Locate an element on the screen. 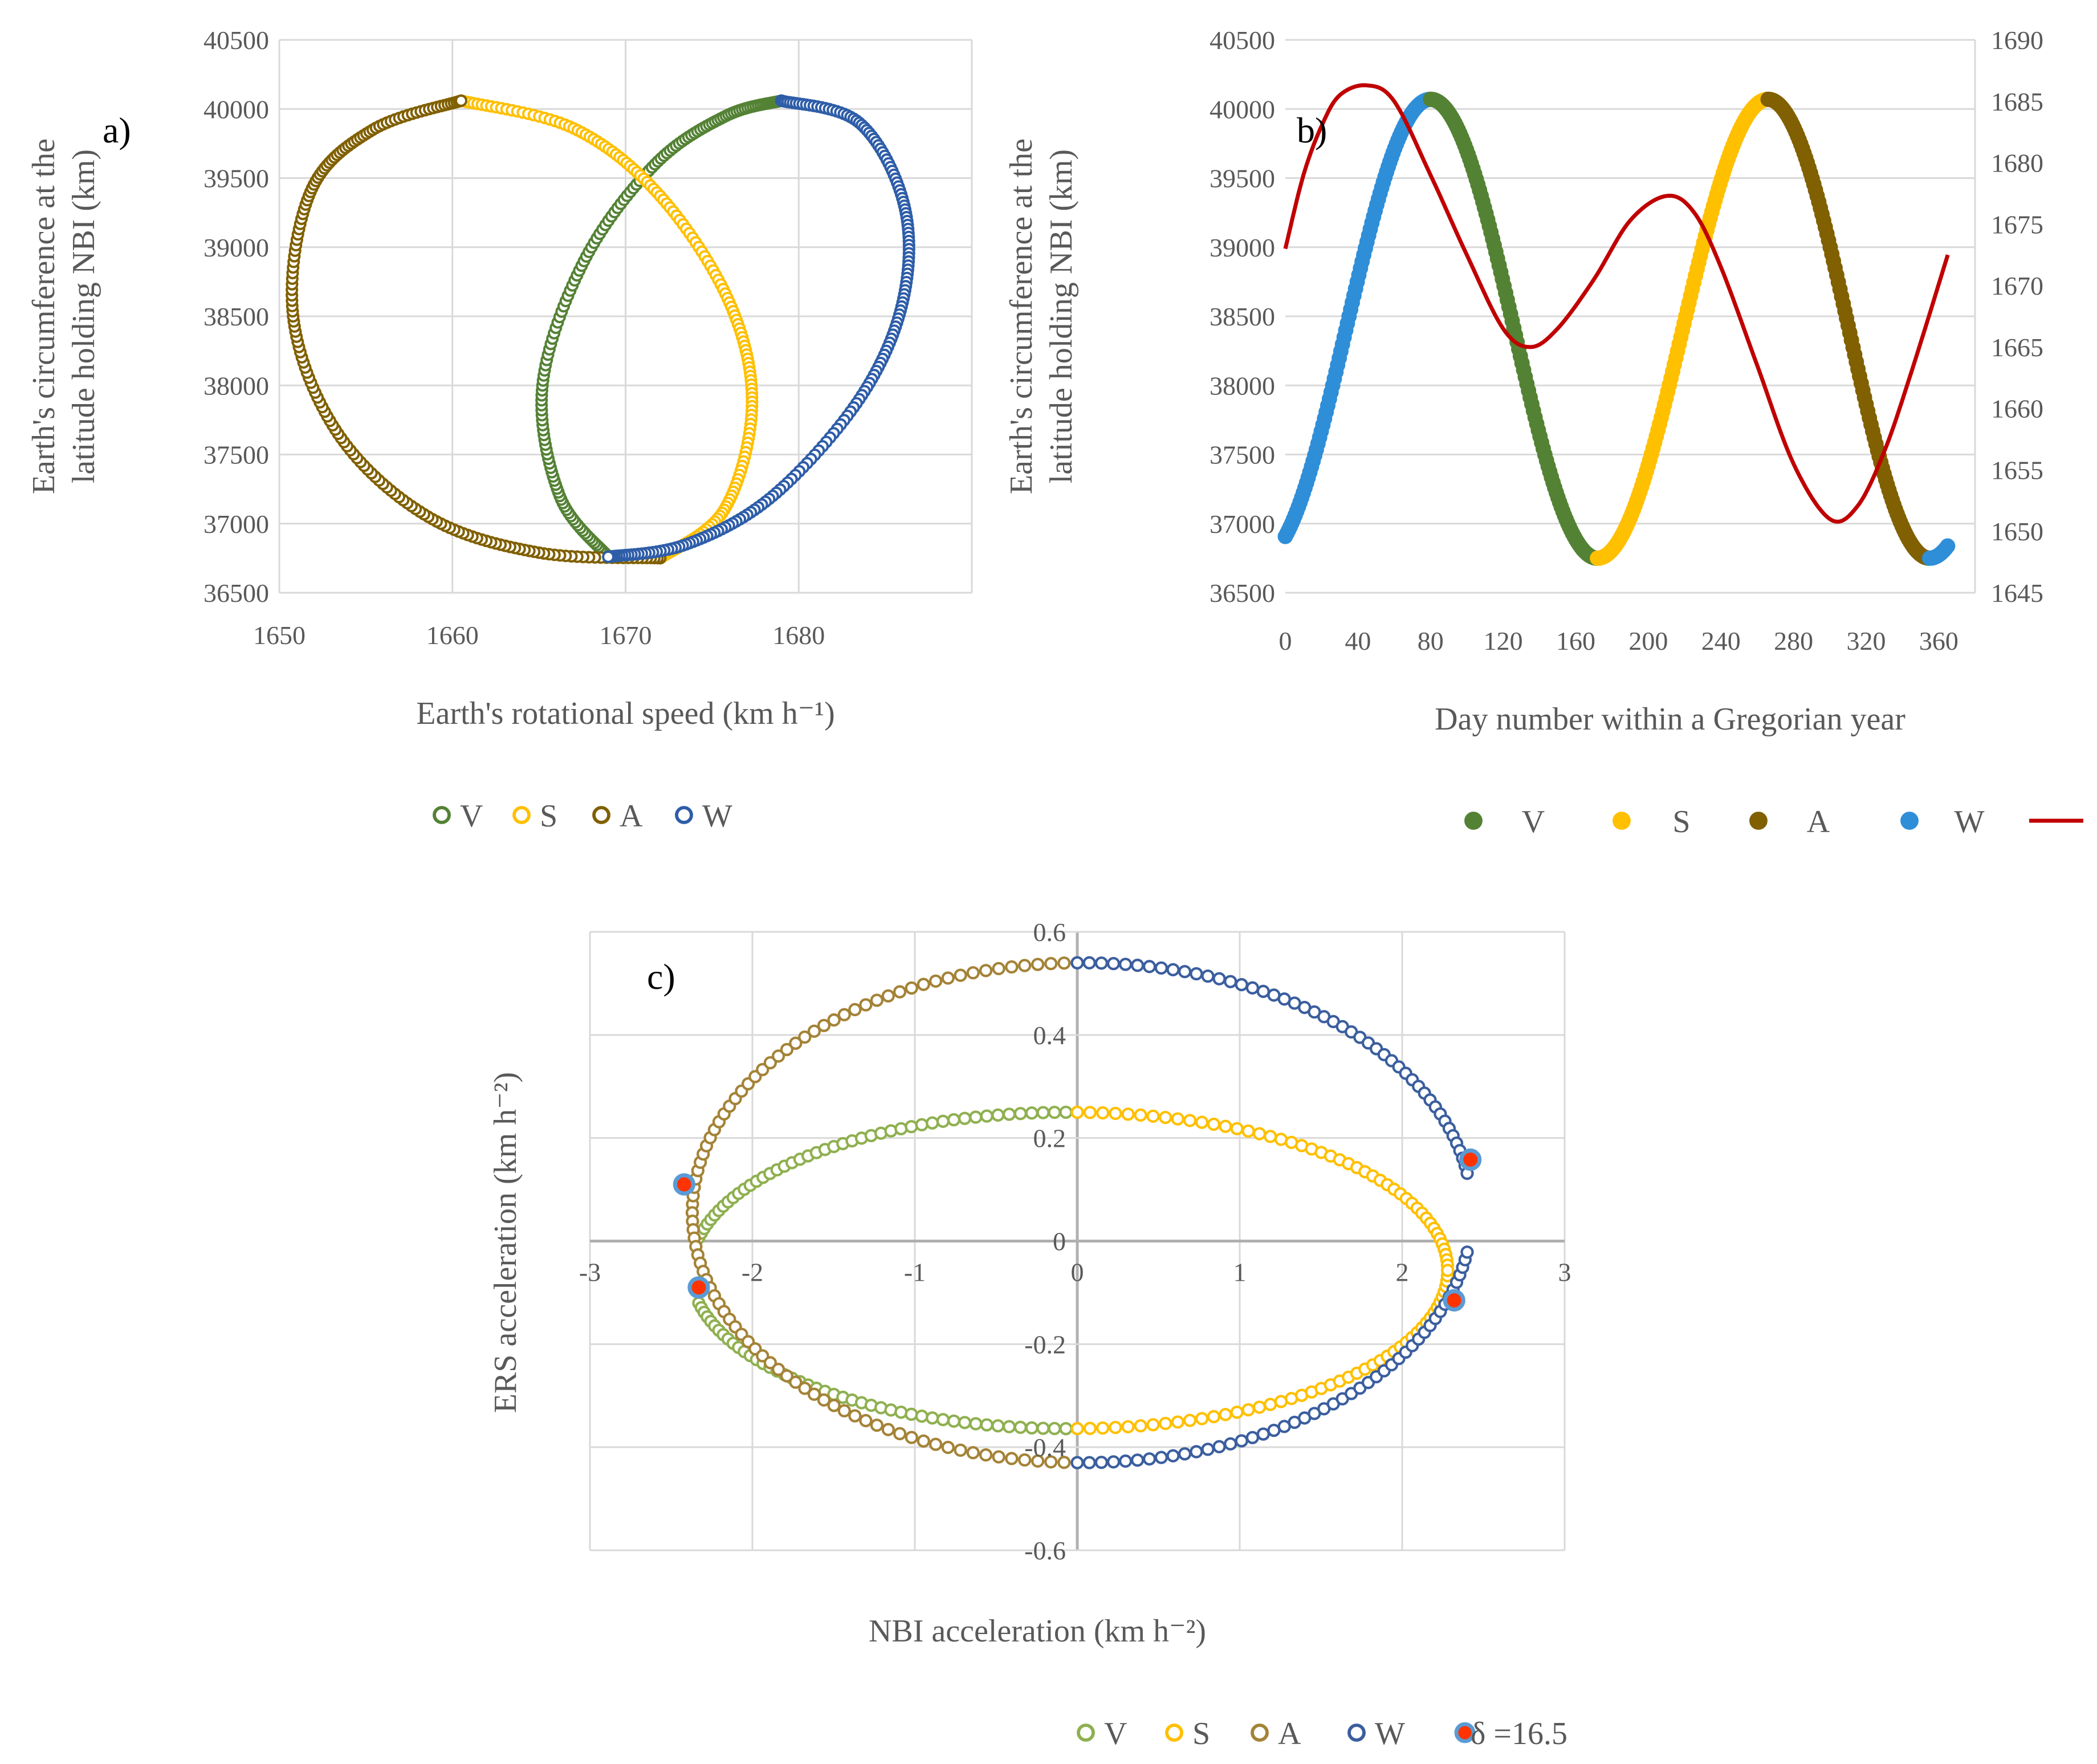 This screenshot has width=2097, height=1764. panel-c-legend-marker-S is located at coordinates (1174, 1733).